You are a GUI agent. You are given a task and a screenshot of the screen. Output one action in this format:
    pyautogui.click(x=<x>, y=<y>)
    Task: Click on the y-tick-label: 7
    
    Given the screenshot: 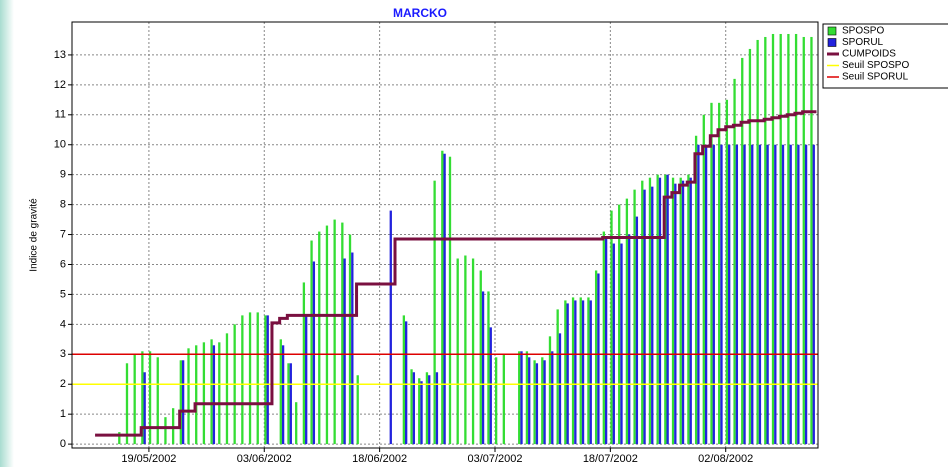 What is the action you would take?
    pyautogui.click(x=63, y=234)
    